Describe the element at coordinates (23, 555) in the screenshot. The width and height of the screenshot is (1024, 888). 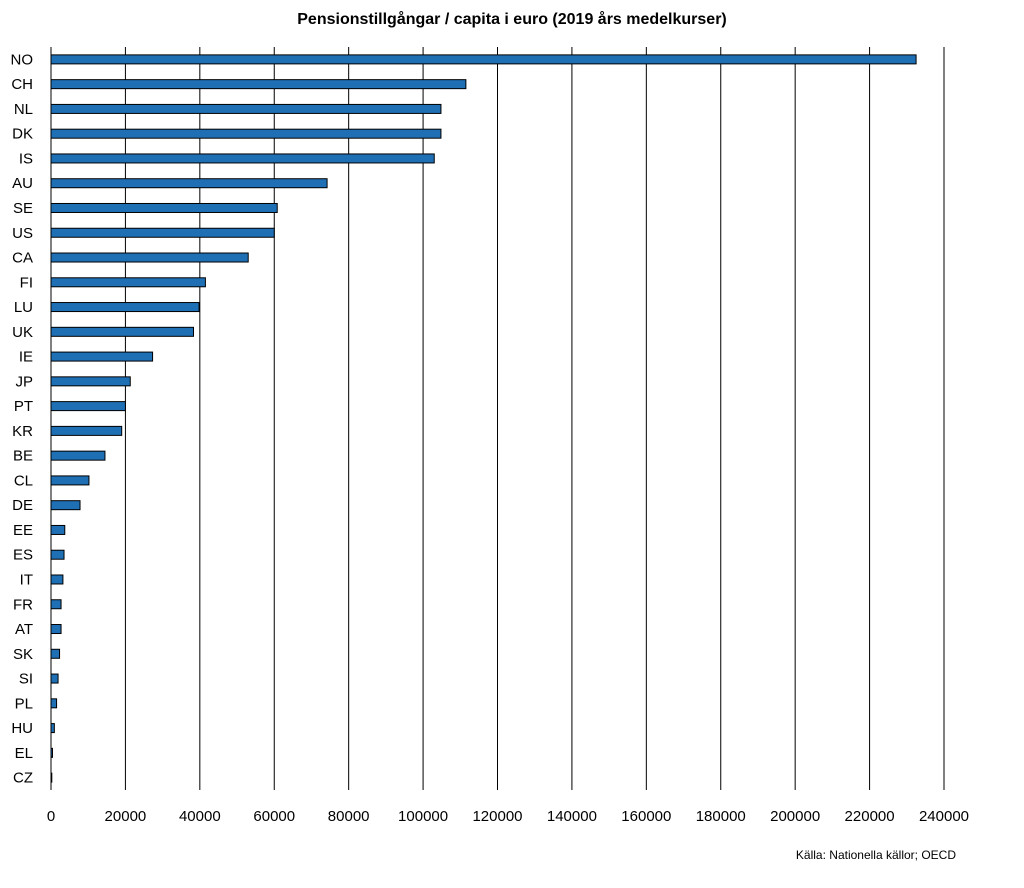
I see `category-label: ES` at that location.